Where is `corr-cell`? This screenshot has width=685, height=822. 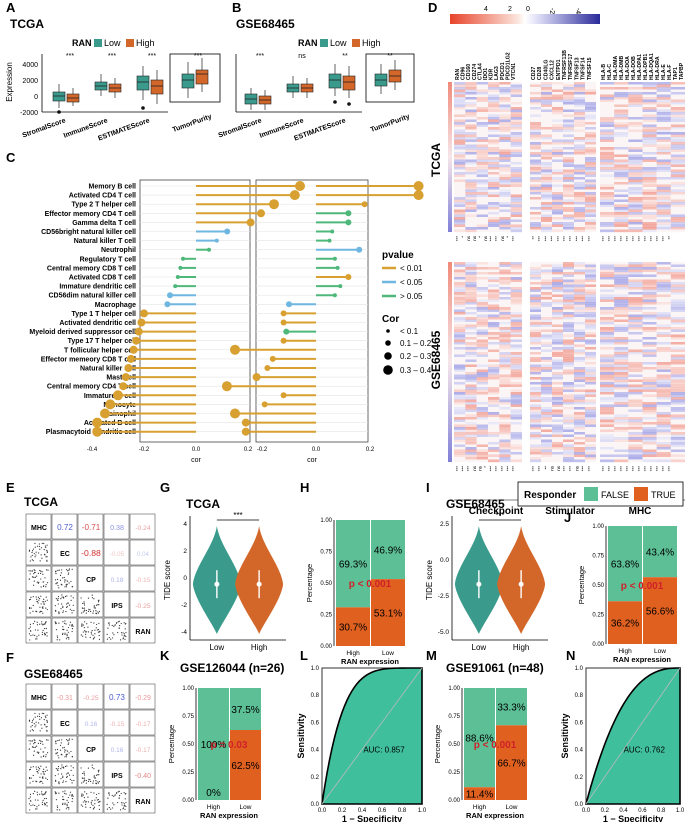
corr-cell is located at coordinates (90, 526).